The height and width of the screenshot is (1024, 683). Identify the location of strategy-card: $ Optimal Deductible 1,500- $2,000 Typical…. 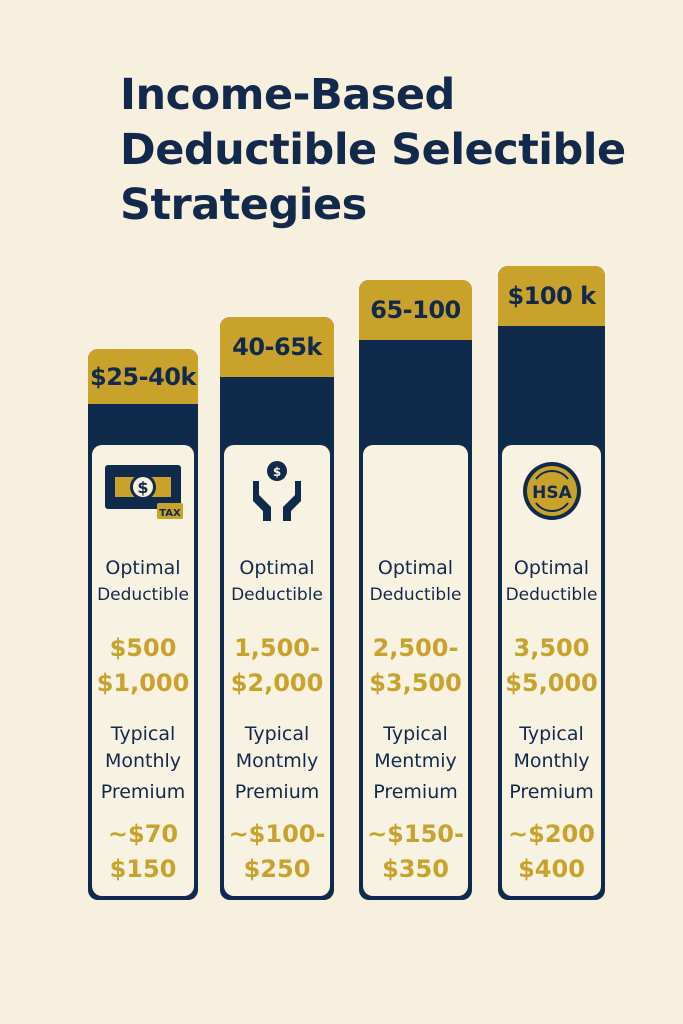
(277, 670).